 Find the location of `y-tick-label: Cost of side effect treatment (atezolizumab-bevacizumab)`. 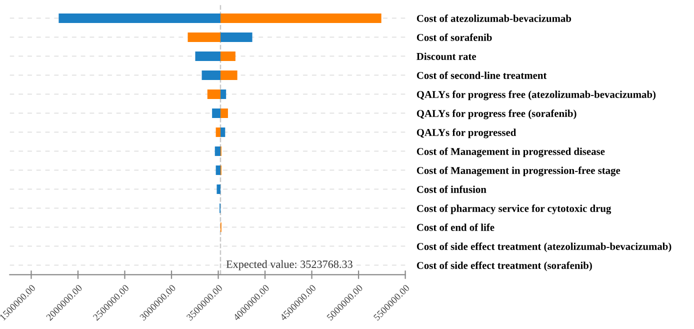

y-tick-label: Cost of side effect treatment (atezolizumab-bevacizumab) is located at coordinates (544, 247).